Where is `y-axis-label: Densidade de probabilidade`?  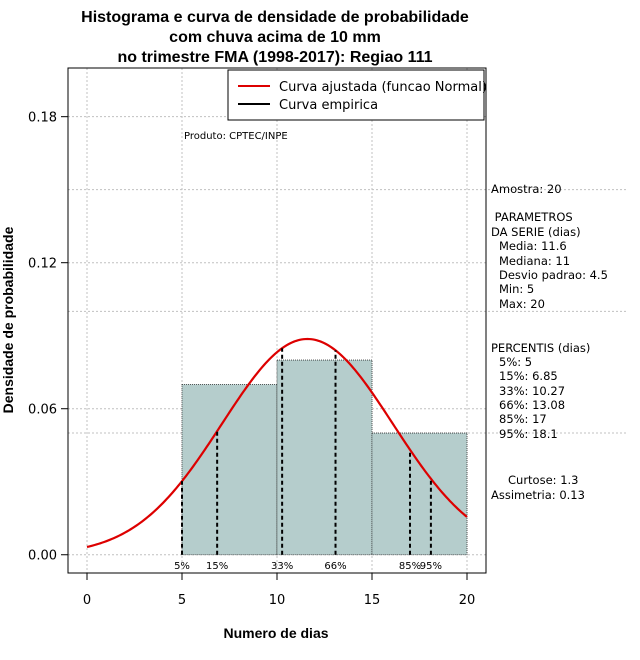 y-axis-label: Densidade de probabilidade is located at coordinates (8, 319).